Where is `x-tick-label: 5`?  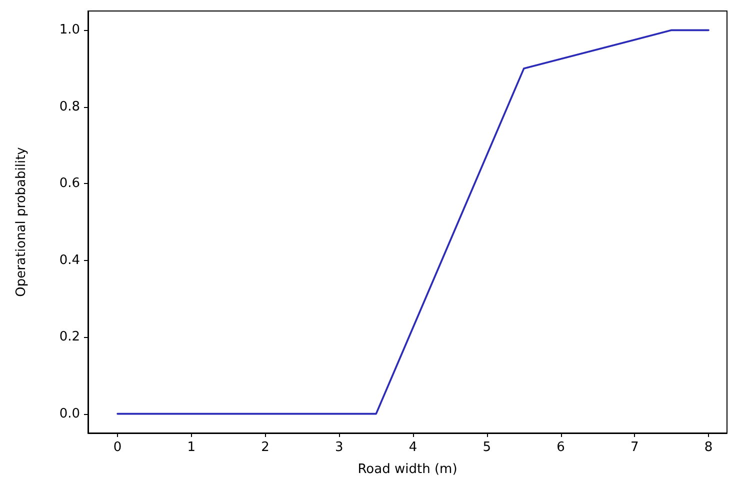 x-tick-label: 5 is located at coordinates (487, 447).